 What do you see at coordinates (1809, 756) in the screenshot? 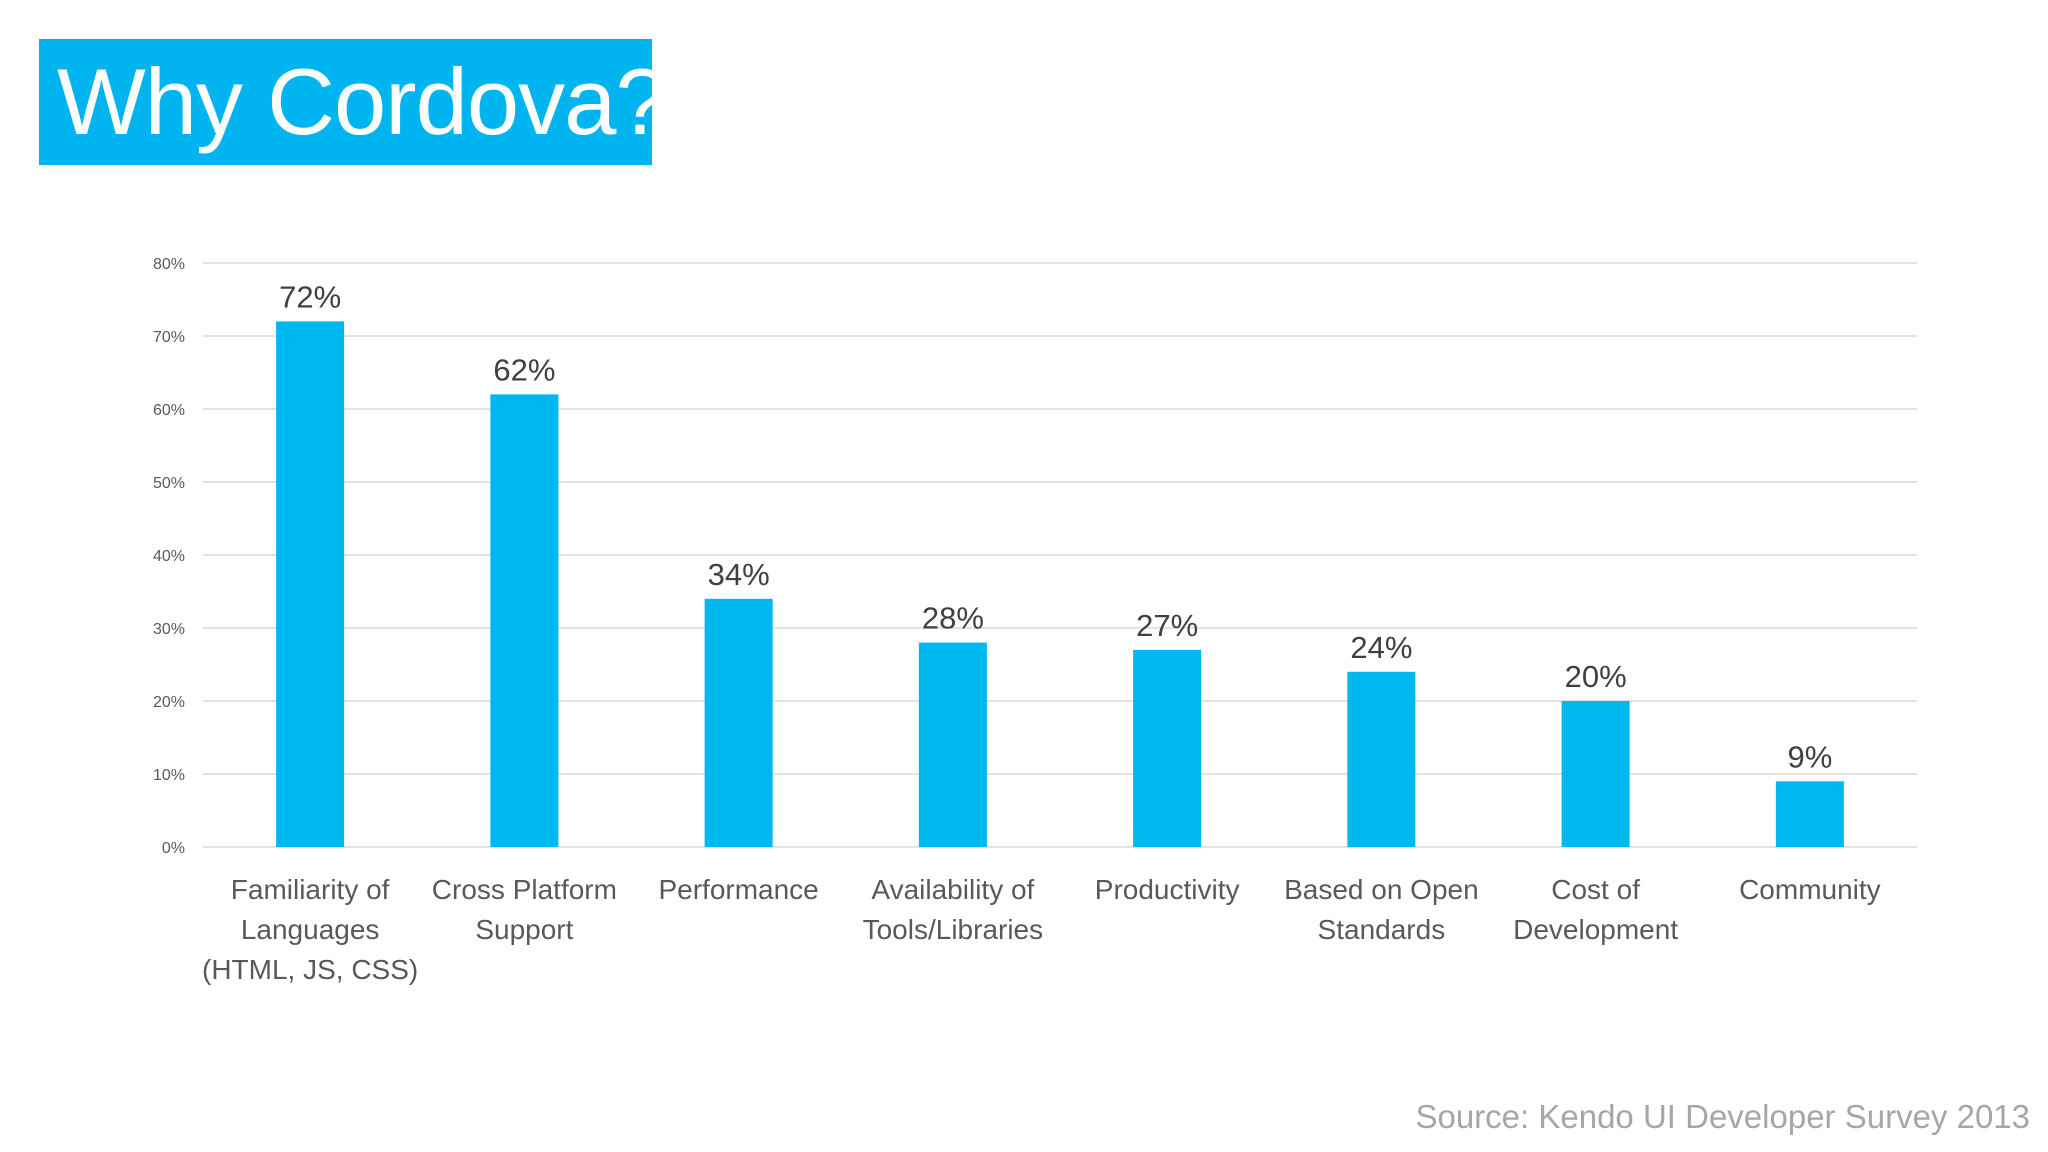
I see `data-label: 9%` at bounding box center [1809, 756].